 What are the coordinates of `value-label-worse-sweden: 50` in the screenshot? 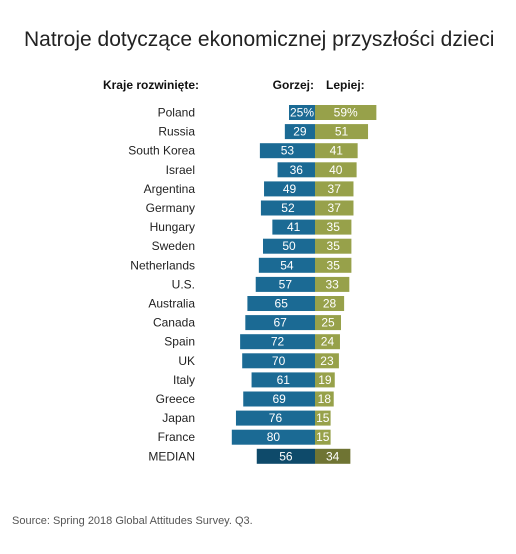 It's located at (289, 246).